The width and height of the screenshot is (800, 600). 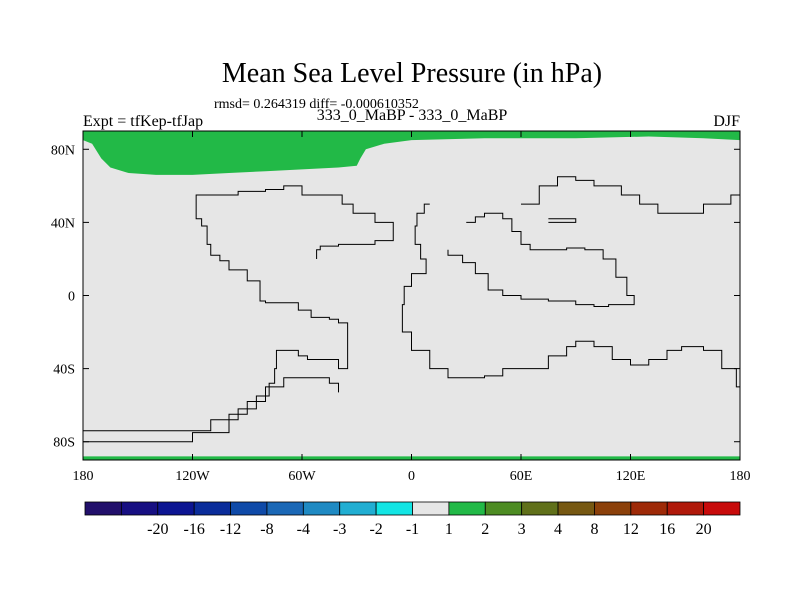 I want to click on chart-title: Mean Sea Level Pressure (in hPa), so click(x=412, y=73).